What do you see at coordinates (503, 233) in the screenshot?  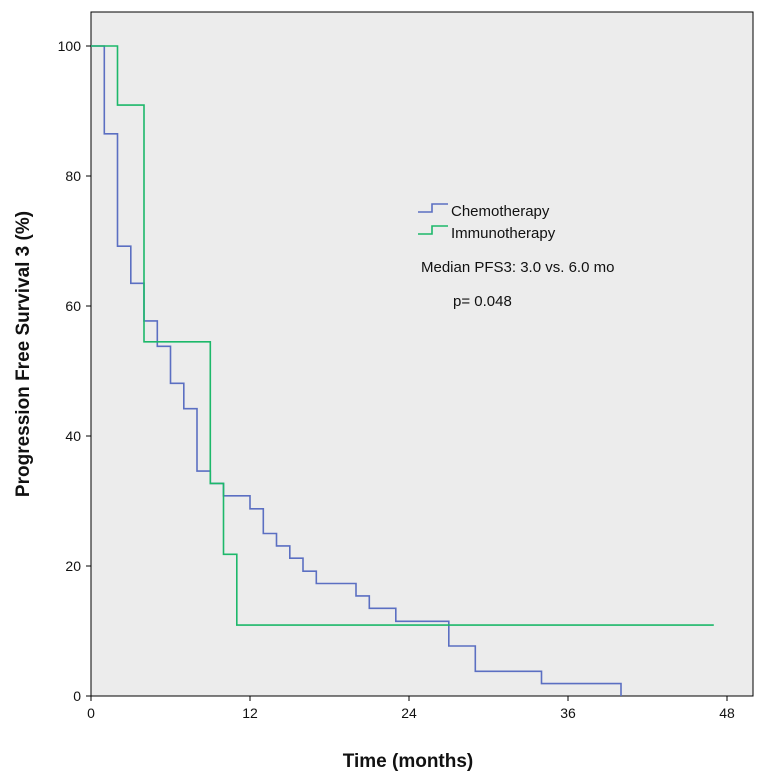 I see `legend-label-immunotherapy: Immunotherapy` at bounding box center [503, 233].